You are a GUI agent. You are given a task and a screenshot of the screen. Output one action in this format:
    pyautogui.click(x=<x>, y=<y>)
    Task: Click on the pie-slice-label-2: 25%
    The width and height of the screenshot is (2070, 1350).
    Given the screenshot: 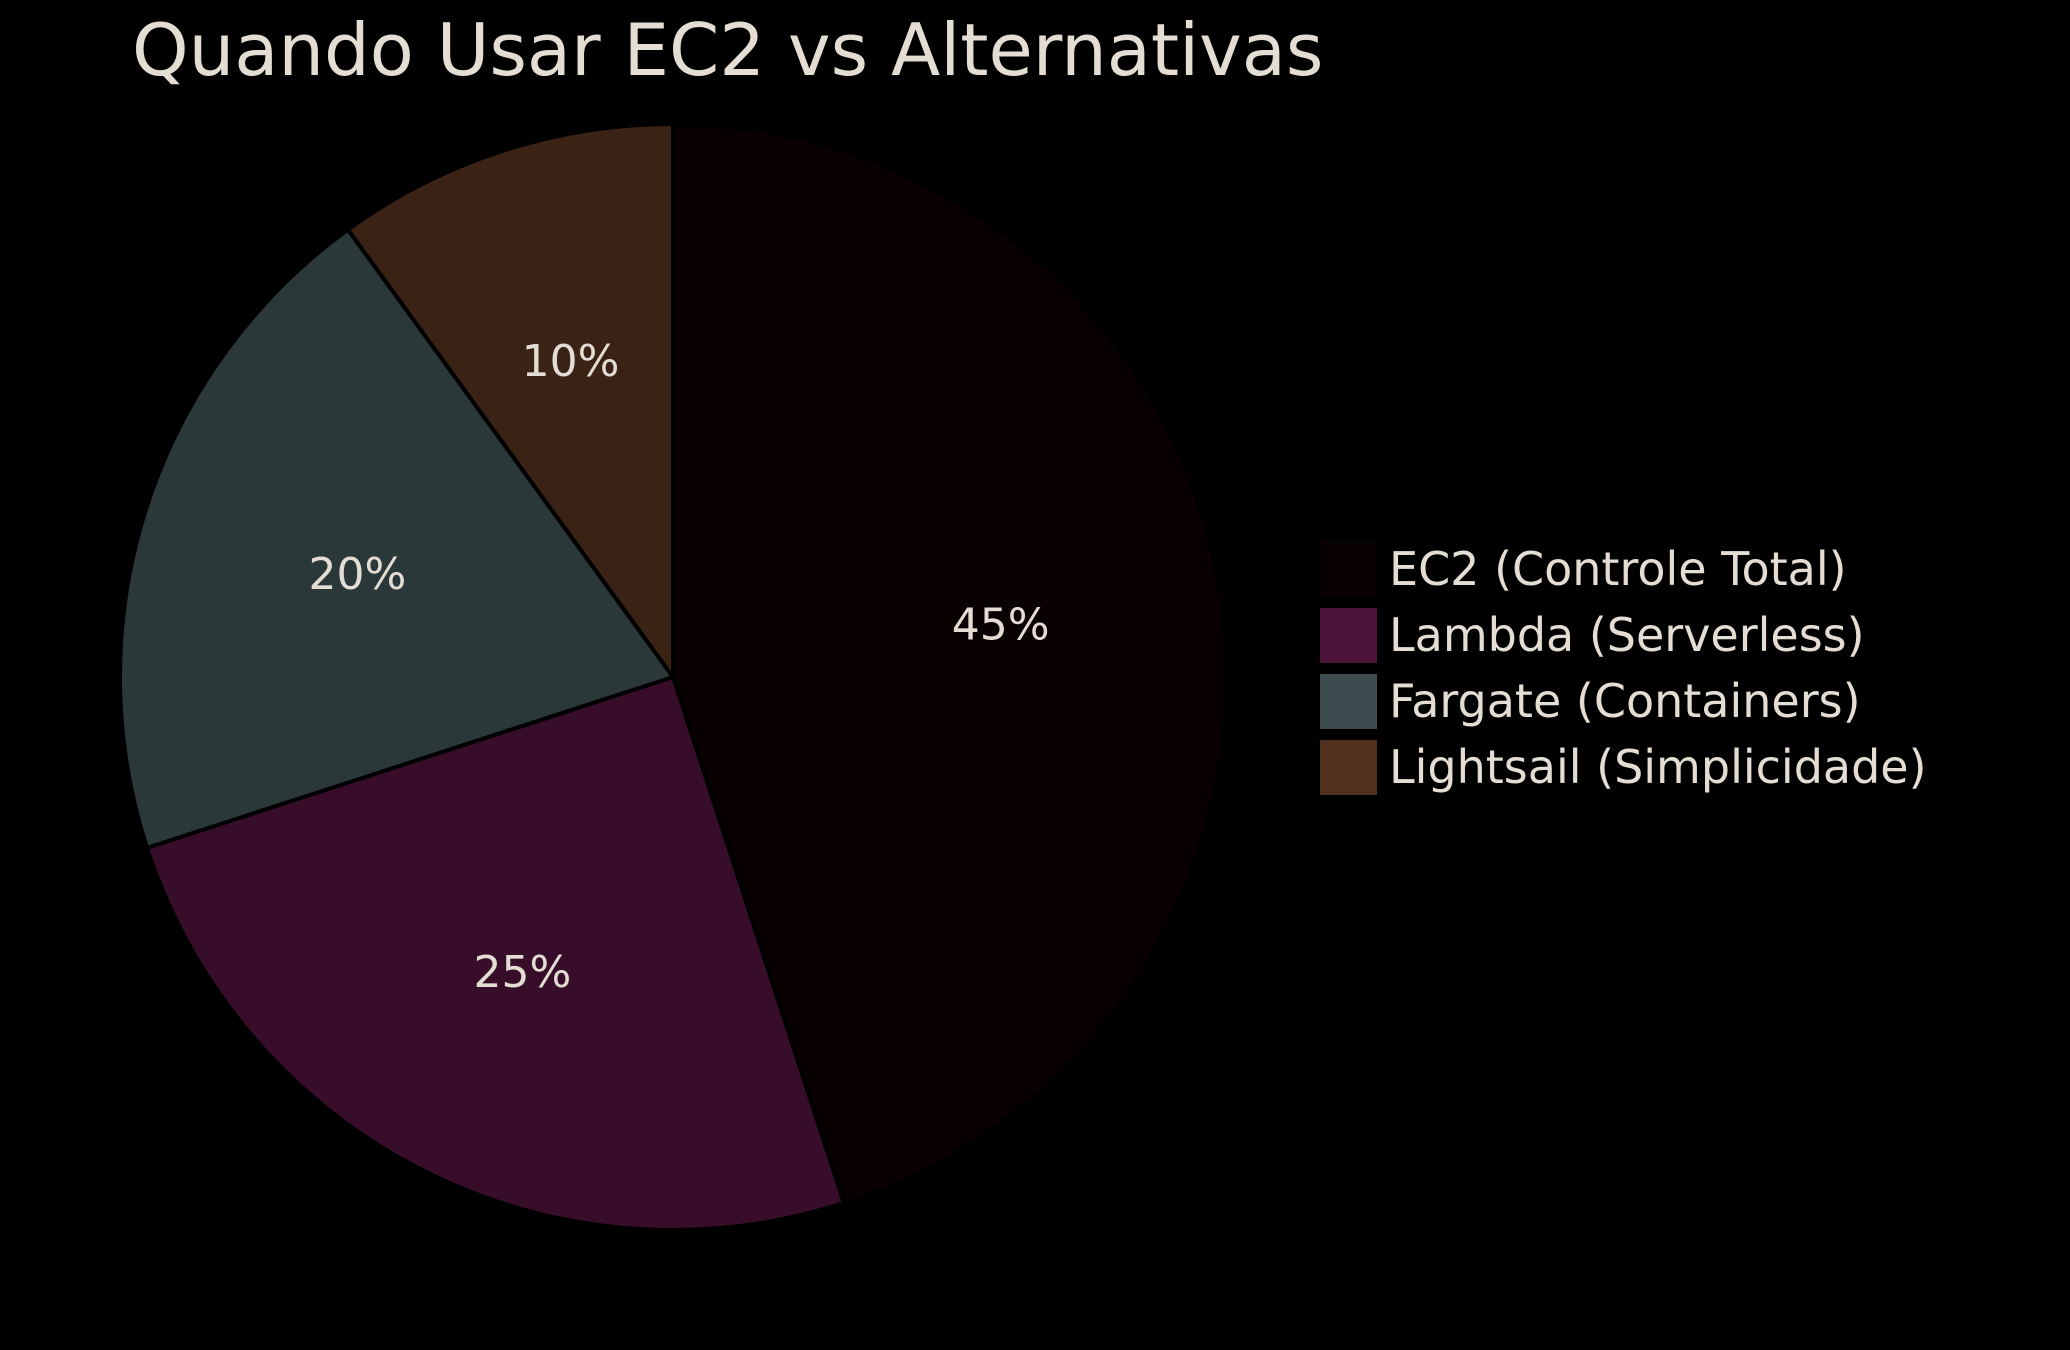 What is the action you would take?
    pyautogui.click(x=523, y=972)
    